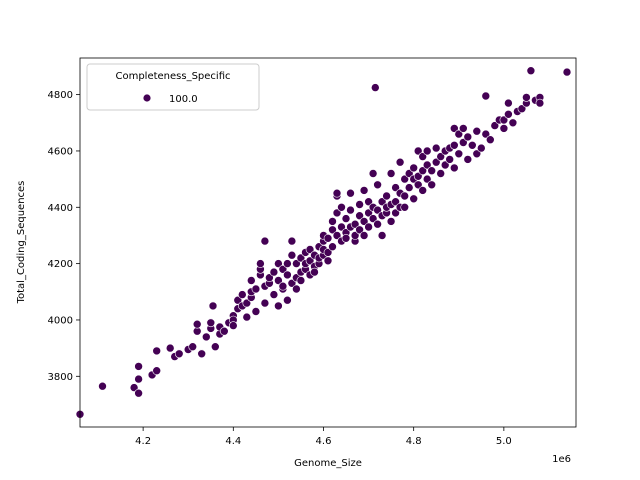 This screenshot has width=640, height=480. Describe the element at coordinates (21, 243) in the screenshot. I see `y-axis-label: Total_Coding_Sequences` at that location.